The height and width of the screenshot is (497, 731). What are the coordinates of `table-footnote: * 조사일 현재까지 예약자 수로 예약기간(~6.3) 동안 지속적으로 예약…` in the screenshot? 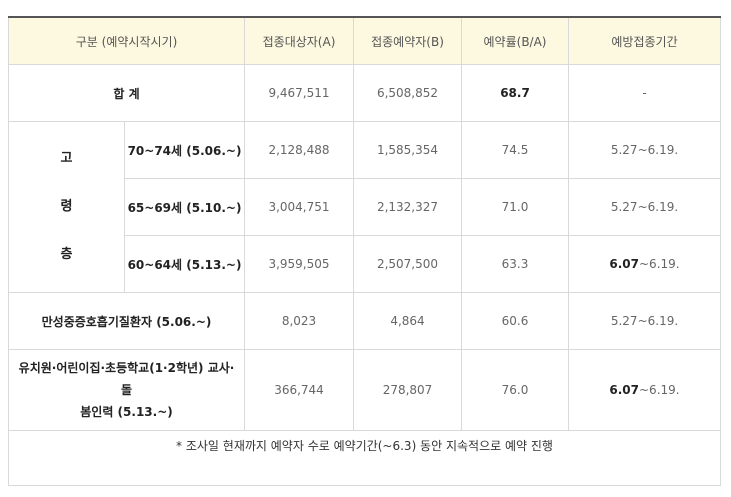 It's located at (364, 458).